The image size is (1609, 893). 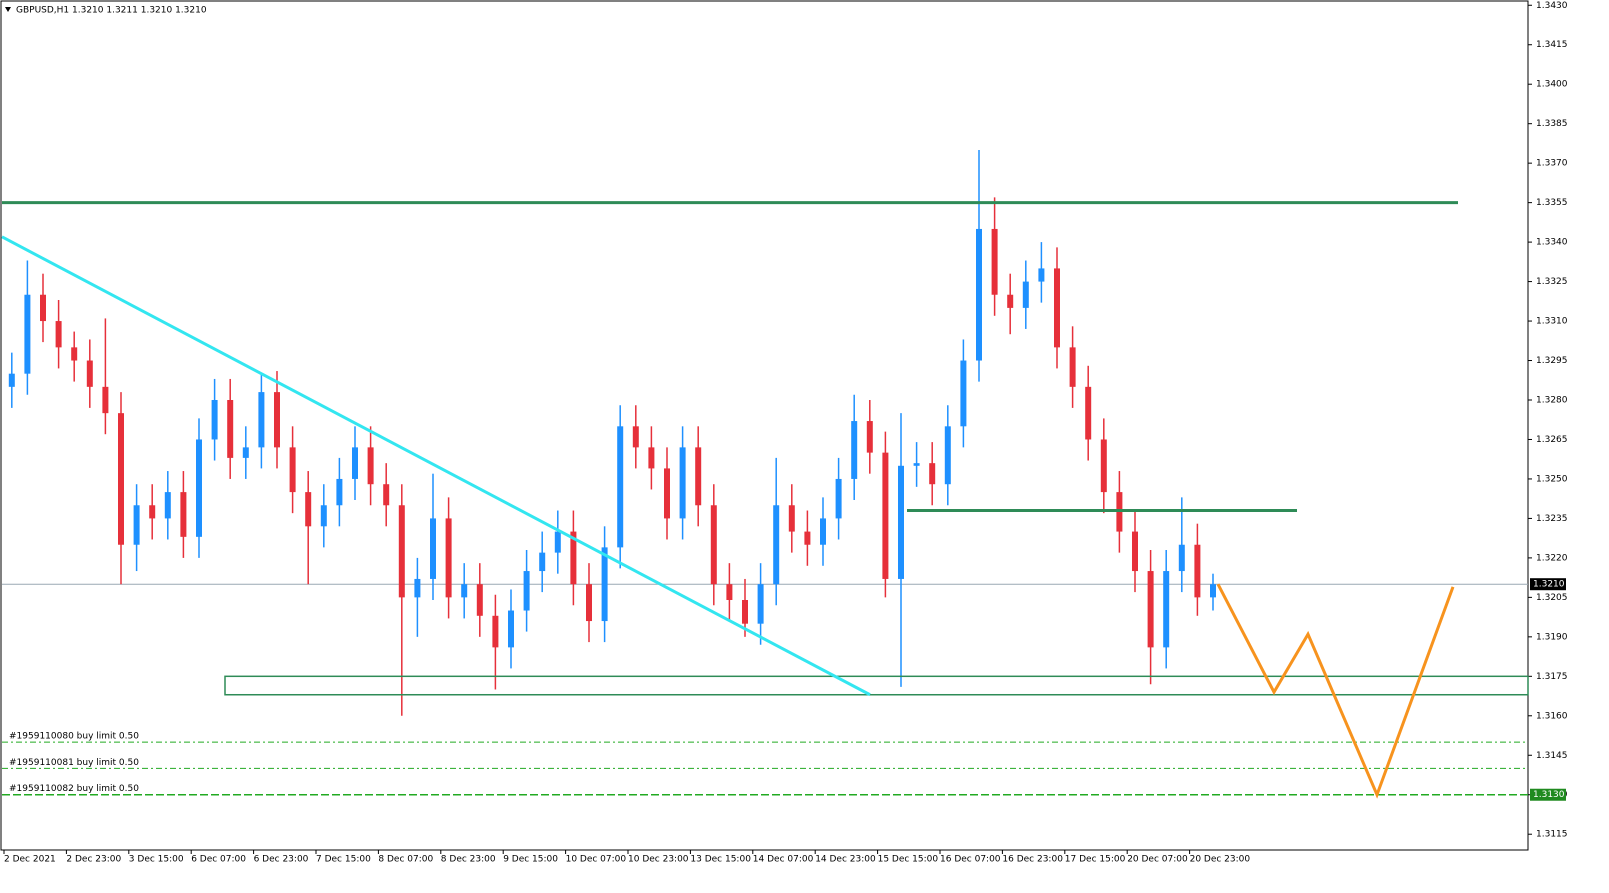 What do you see at coordinates (74, 737) in the screenshot?
I see `order-label: #1959110080 buy limit 0.50` at bounding box center [74, 737].